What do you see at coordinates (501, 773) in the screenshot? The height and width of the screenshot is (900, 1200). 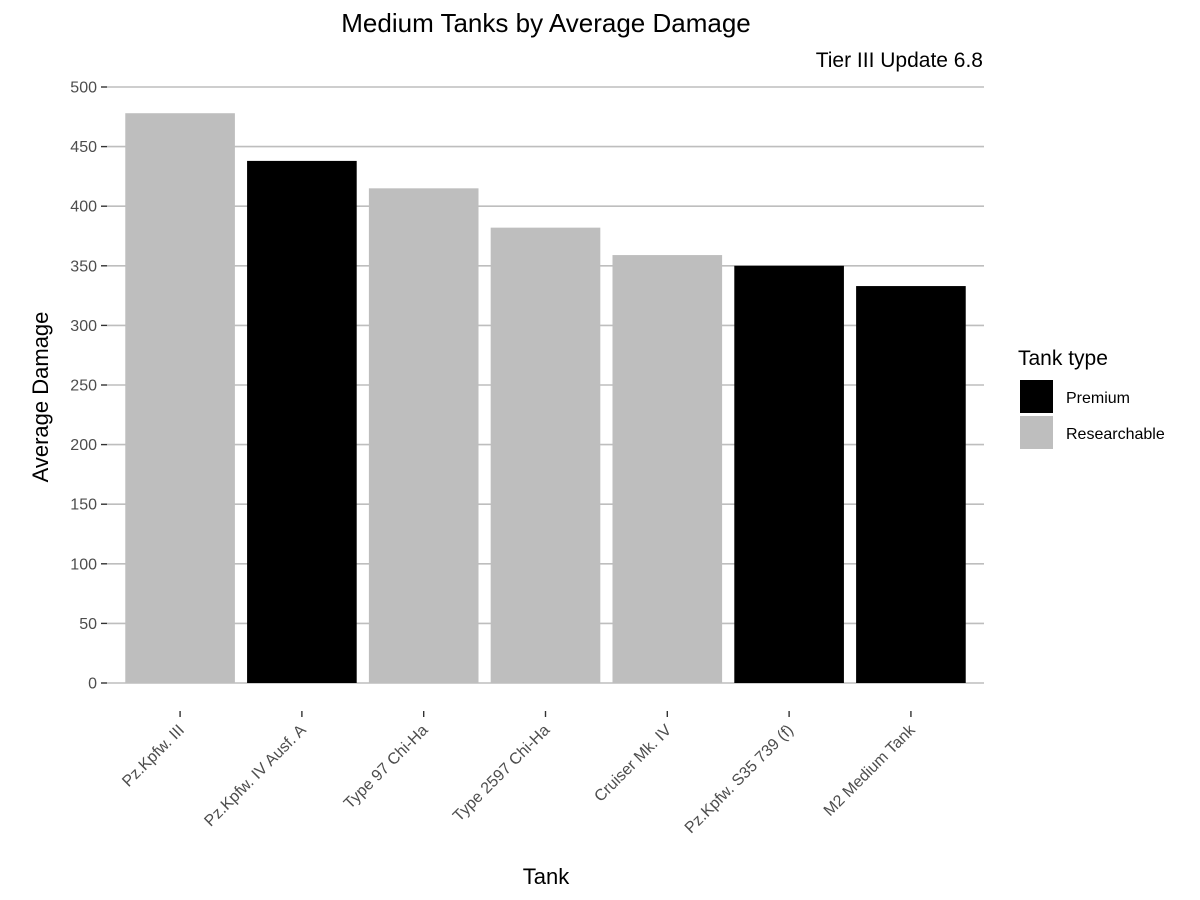 I see `x-tick-label: Type 2597 Chi-Ha` at bounding box center [501, 773].